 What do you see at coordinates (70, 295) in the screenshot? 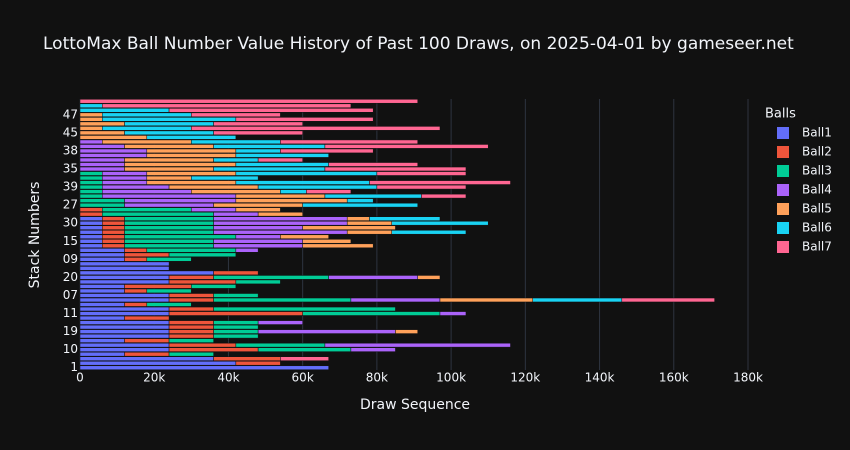
I see `y-tick-label: 07` at bounding box center [70, 295].